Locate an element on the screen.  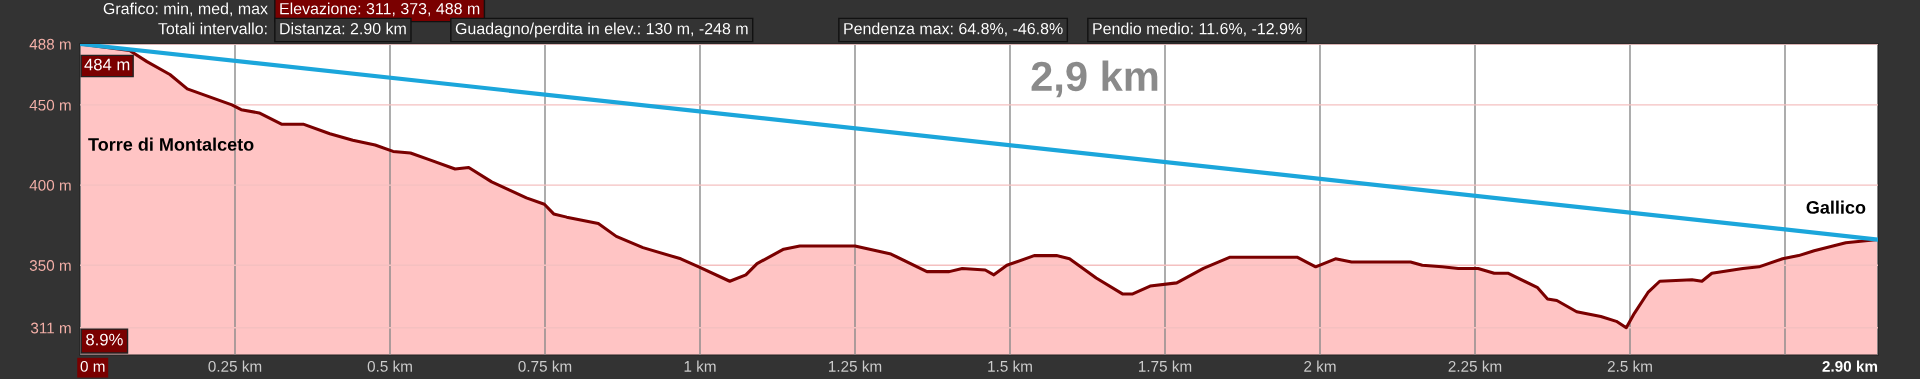
annotation: 8.9% is located at coordinates (104, 339).